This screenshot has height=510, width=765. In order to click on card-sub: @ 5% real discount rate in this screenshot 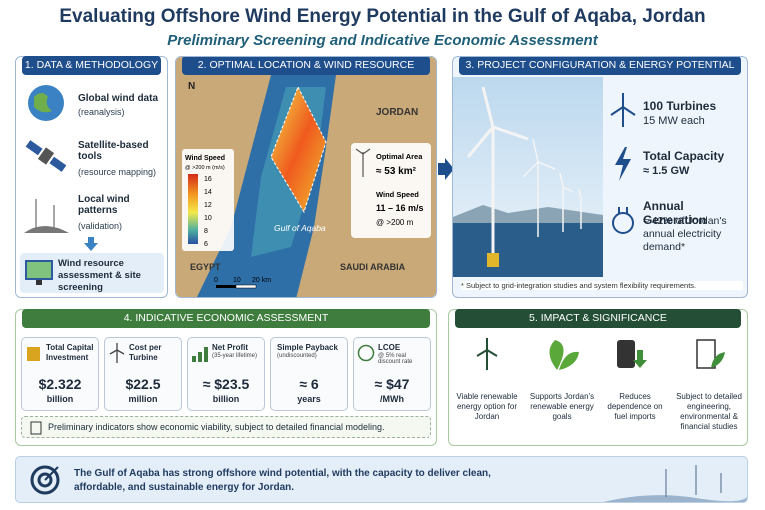, I will do `click(395, 359)`.